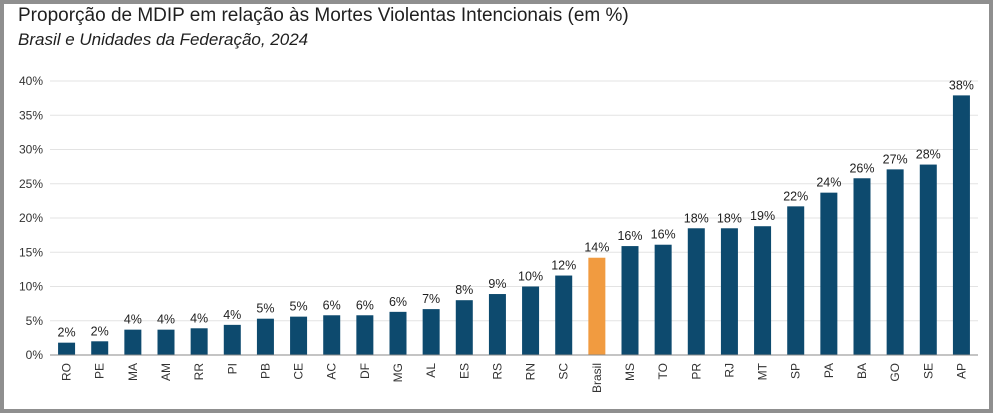  I want to click on data-label-es: 8%, so click(464, 290).